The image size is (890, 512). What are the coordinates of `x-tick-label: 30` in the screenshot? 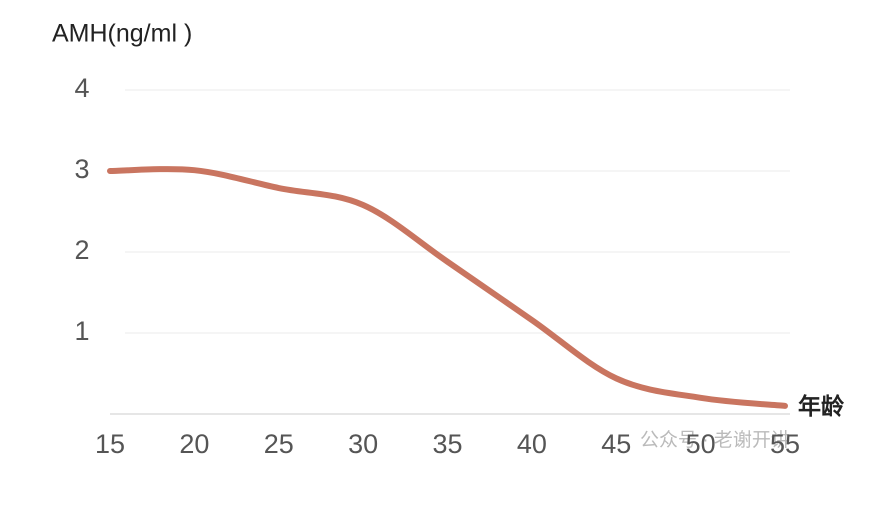 It's located at (363, 444).